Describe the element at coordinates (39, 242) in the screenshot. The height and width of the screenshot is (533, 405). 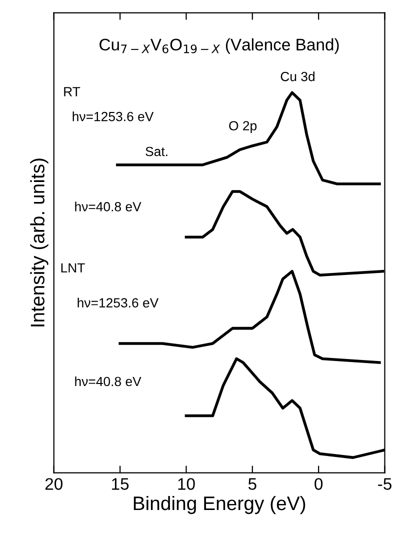
I see `y-axis-title: Intensity (arb. units)` at that location.